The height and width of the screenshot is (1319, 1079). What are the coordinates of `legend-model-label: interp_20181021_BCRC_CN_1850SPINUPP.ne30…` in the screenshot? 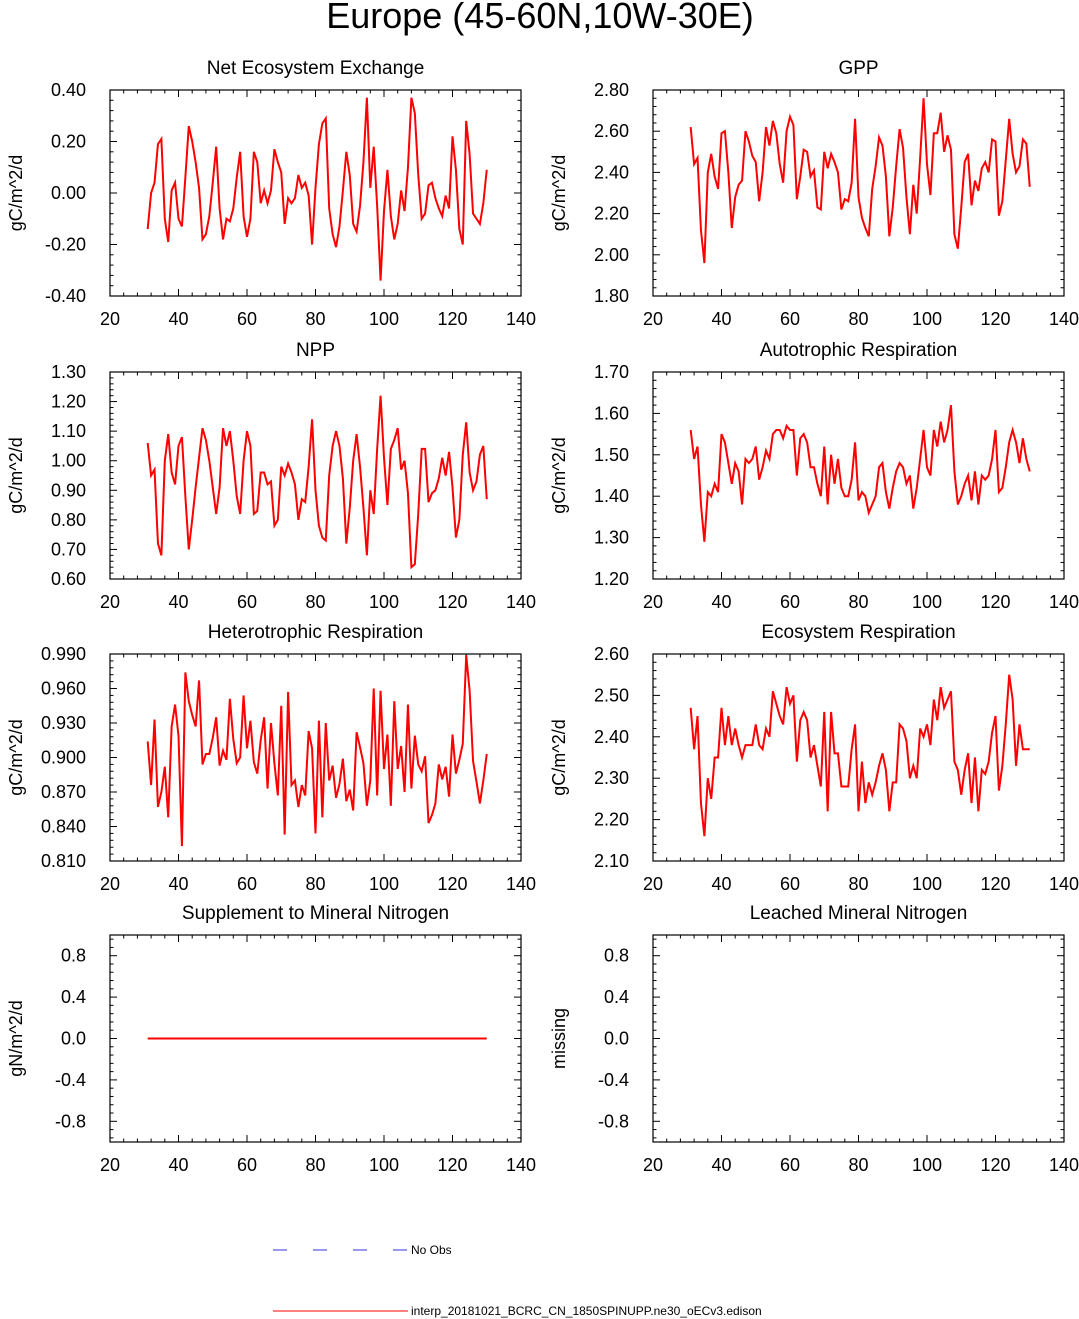 It's located at (586, 1311).